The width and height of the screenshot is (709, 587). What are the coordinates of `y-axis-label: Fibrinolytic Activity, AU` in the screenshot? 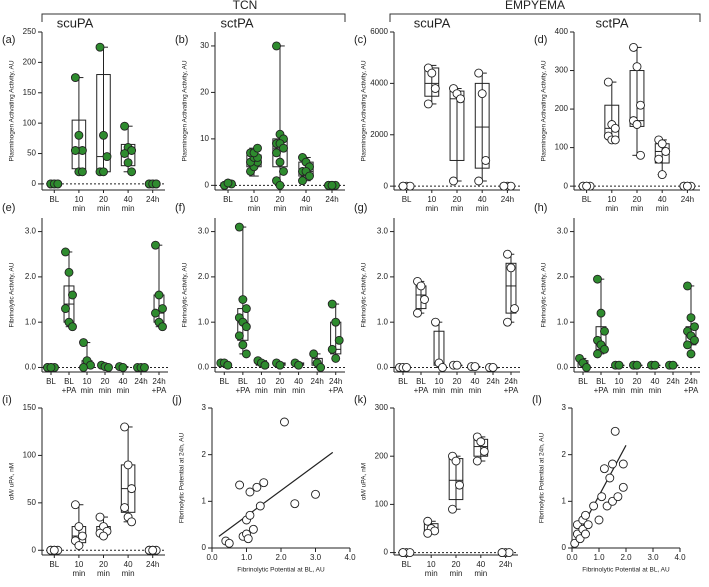 It's located at (364, 294).